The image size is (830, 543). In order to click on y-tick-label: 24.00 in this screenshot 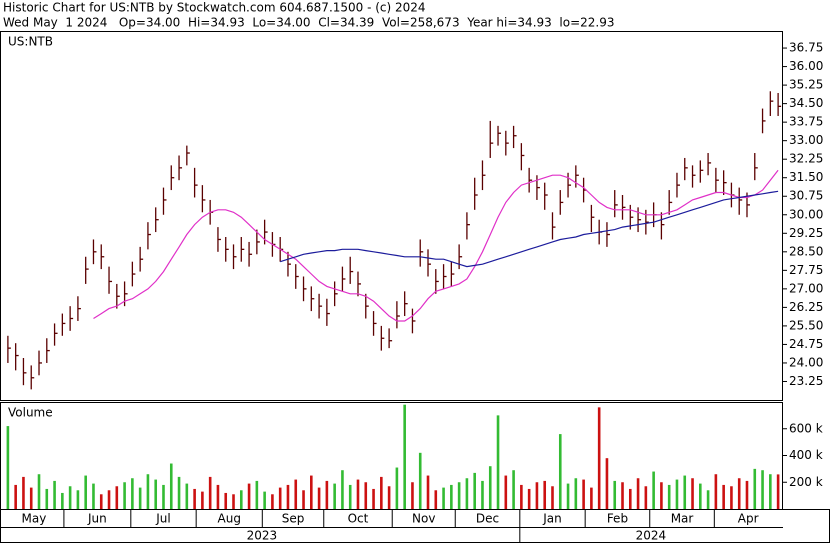, I will do `click(806, 362)`.